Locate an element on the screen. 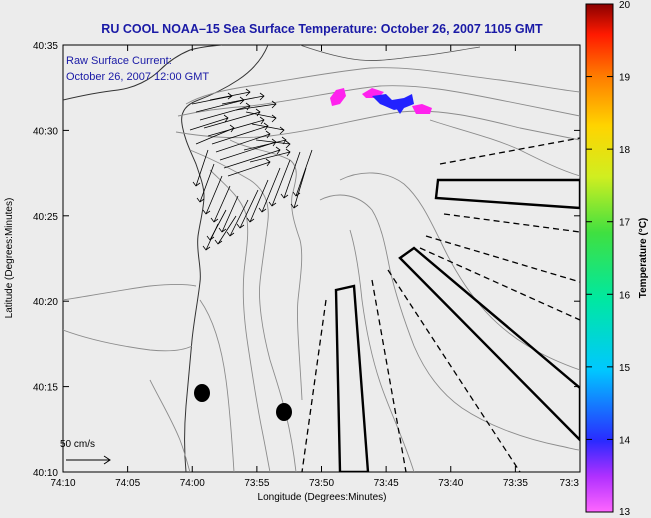 The width and height of the screenshot is (651, 518). sst-patches is located at coordinates (381, 101).